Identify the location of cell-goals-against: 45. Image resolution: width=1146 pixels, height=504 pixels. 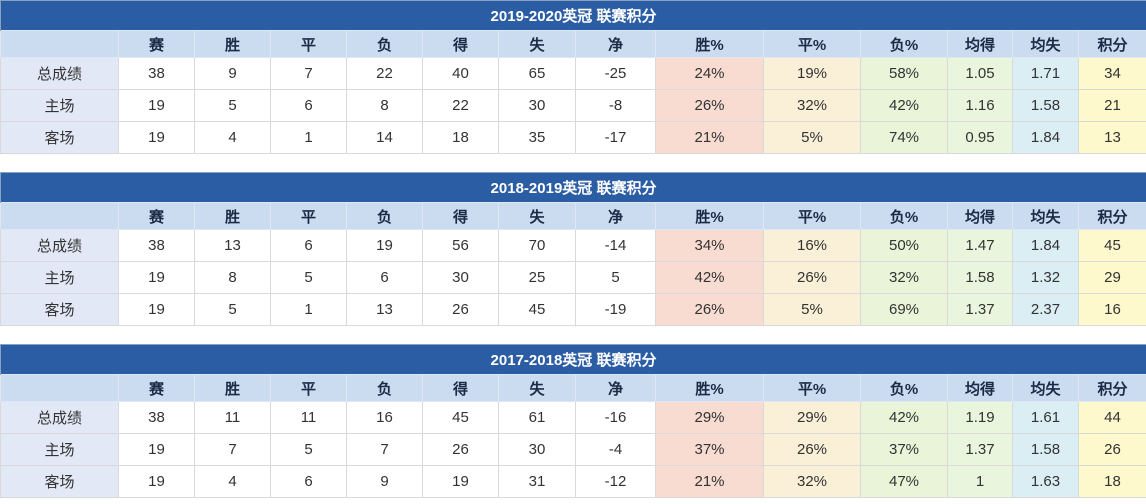
(537, 310).